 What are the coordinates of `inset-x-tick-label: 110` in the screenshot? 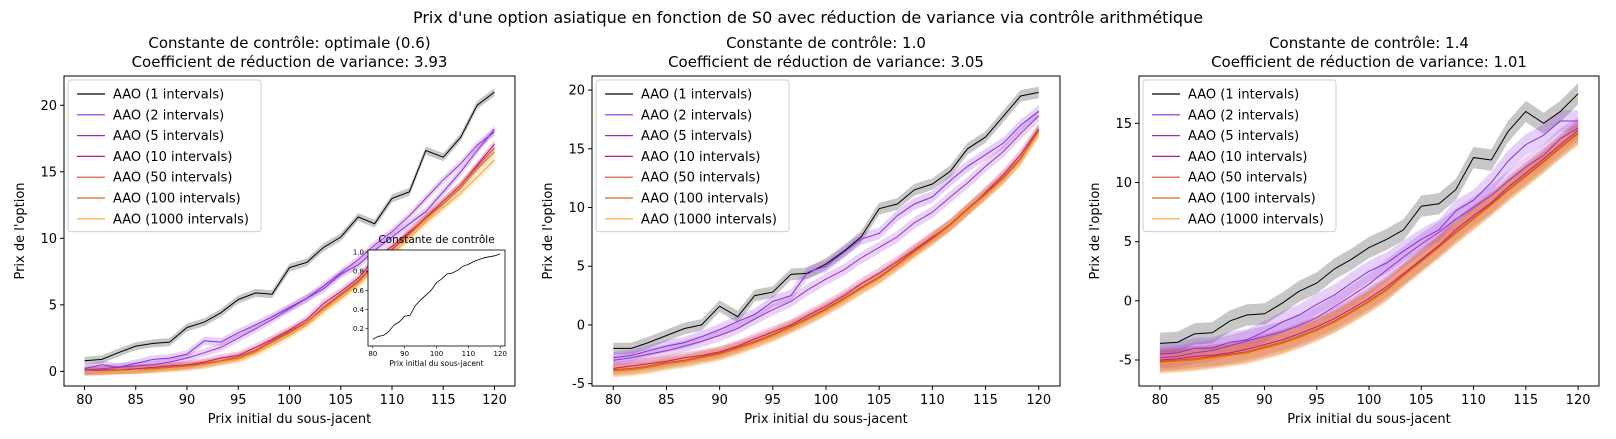 It's located at (468, 354).